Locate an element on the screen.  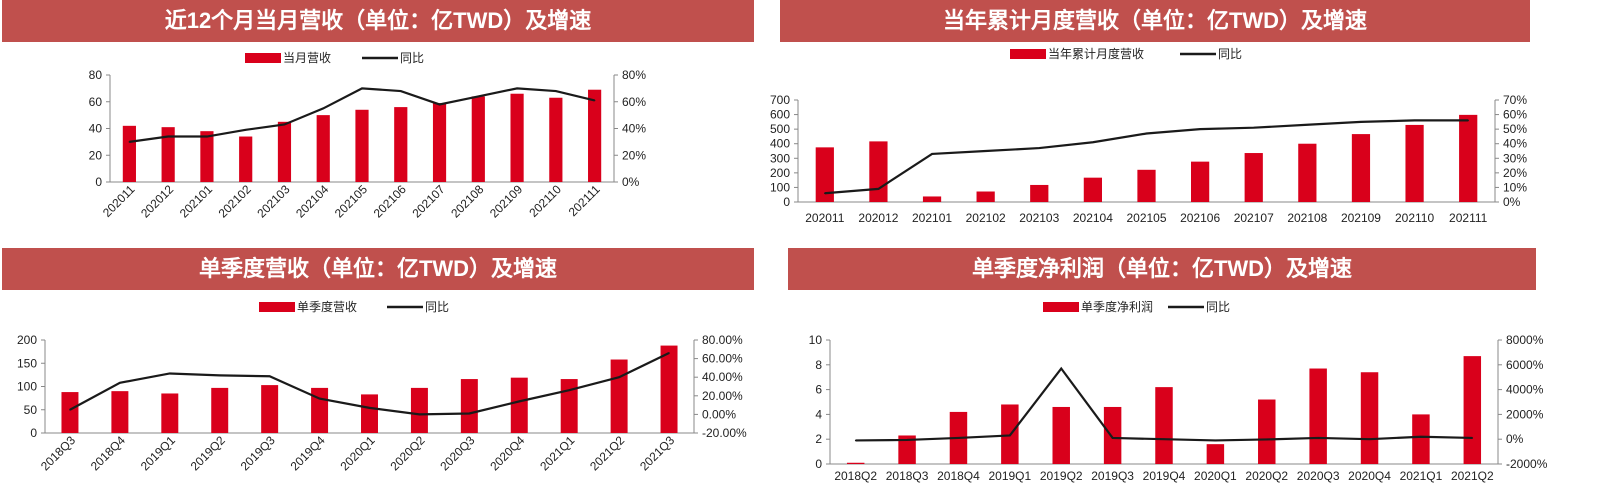
y-tick-label: 100 is located at coordinates (780, 187).